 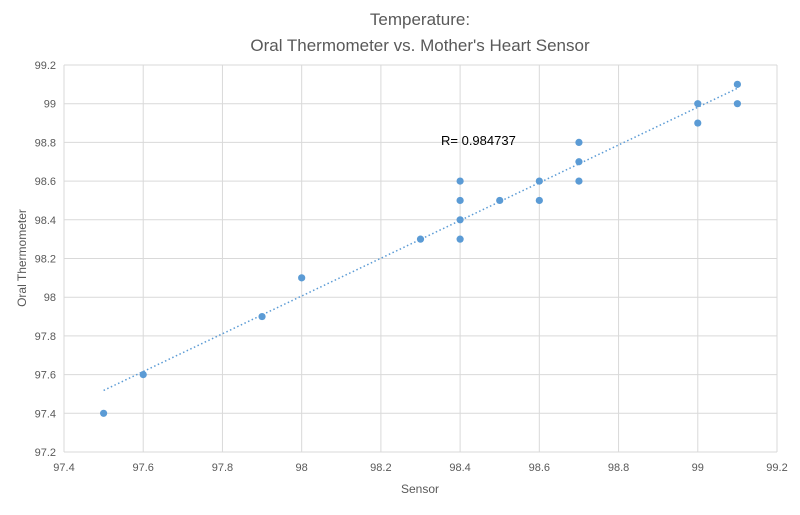 What do you see at coordinates (302, 468) in the screenshot?
I see `x-tick-label: 98` at bounding box center [302, 468].